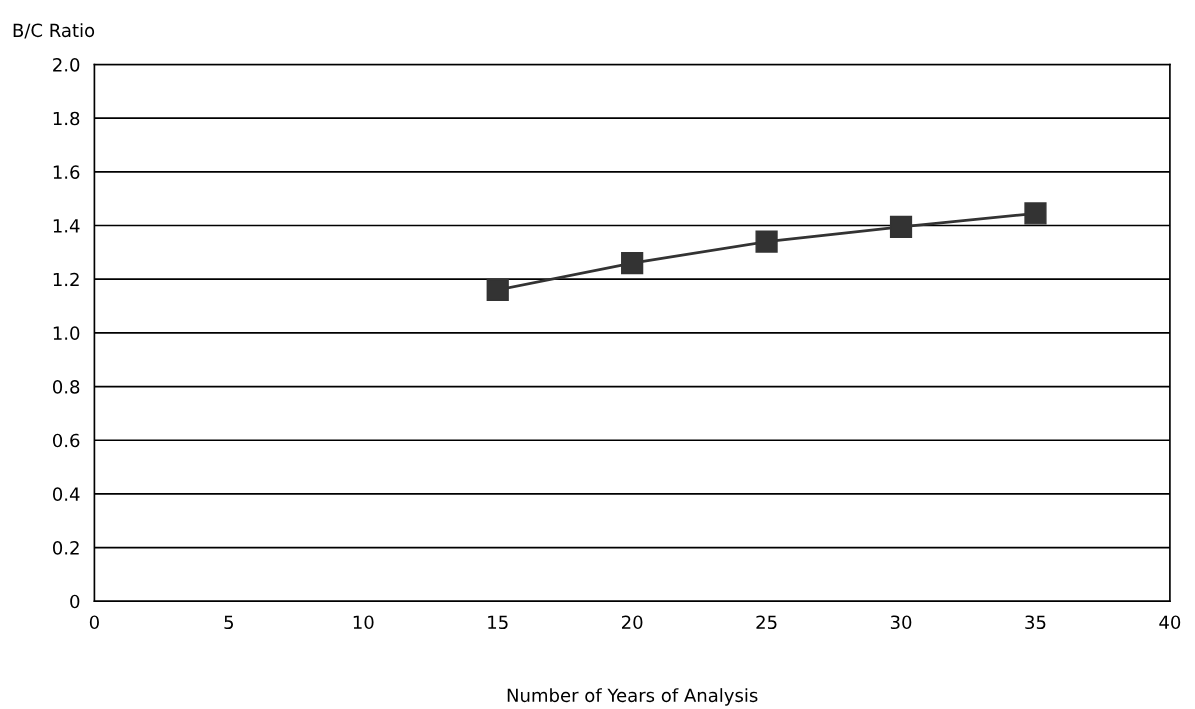 This screenshot has width=1195, height=709. Describe the element at coordinates (632, 697) in the screenshot. I see `x-axis-title: Number of Years of Analysis` at that location.